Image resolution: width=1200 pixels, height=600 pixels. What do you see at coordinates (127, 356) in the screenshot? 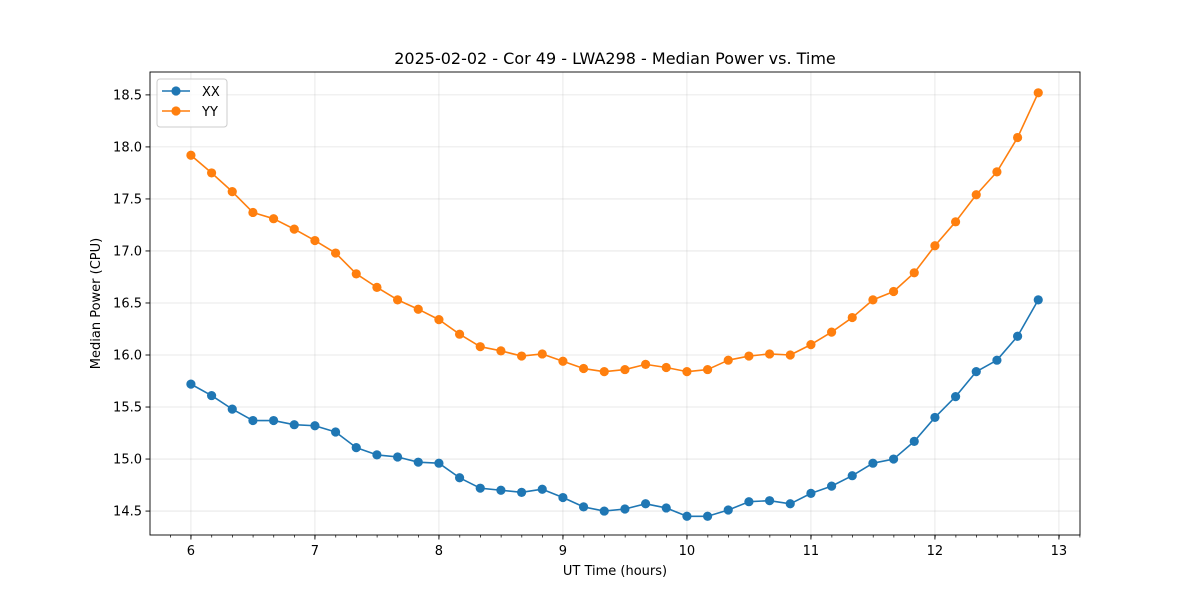
I see `y-tick-label: 16.0` at bounding box center [127, 356].